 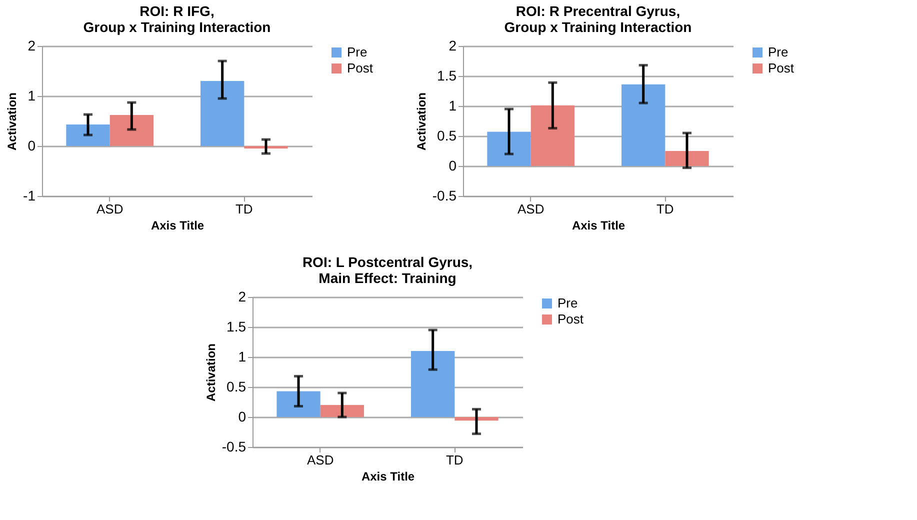 What do you see at coordinates (177, 11) in the screenshot?
I see `text: ROI: R IFG,` at bounding box center [177, 11].